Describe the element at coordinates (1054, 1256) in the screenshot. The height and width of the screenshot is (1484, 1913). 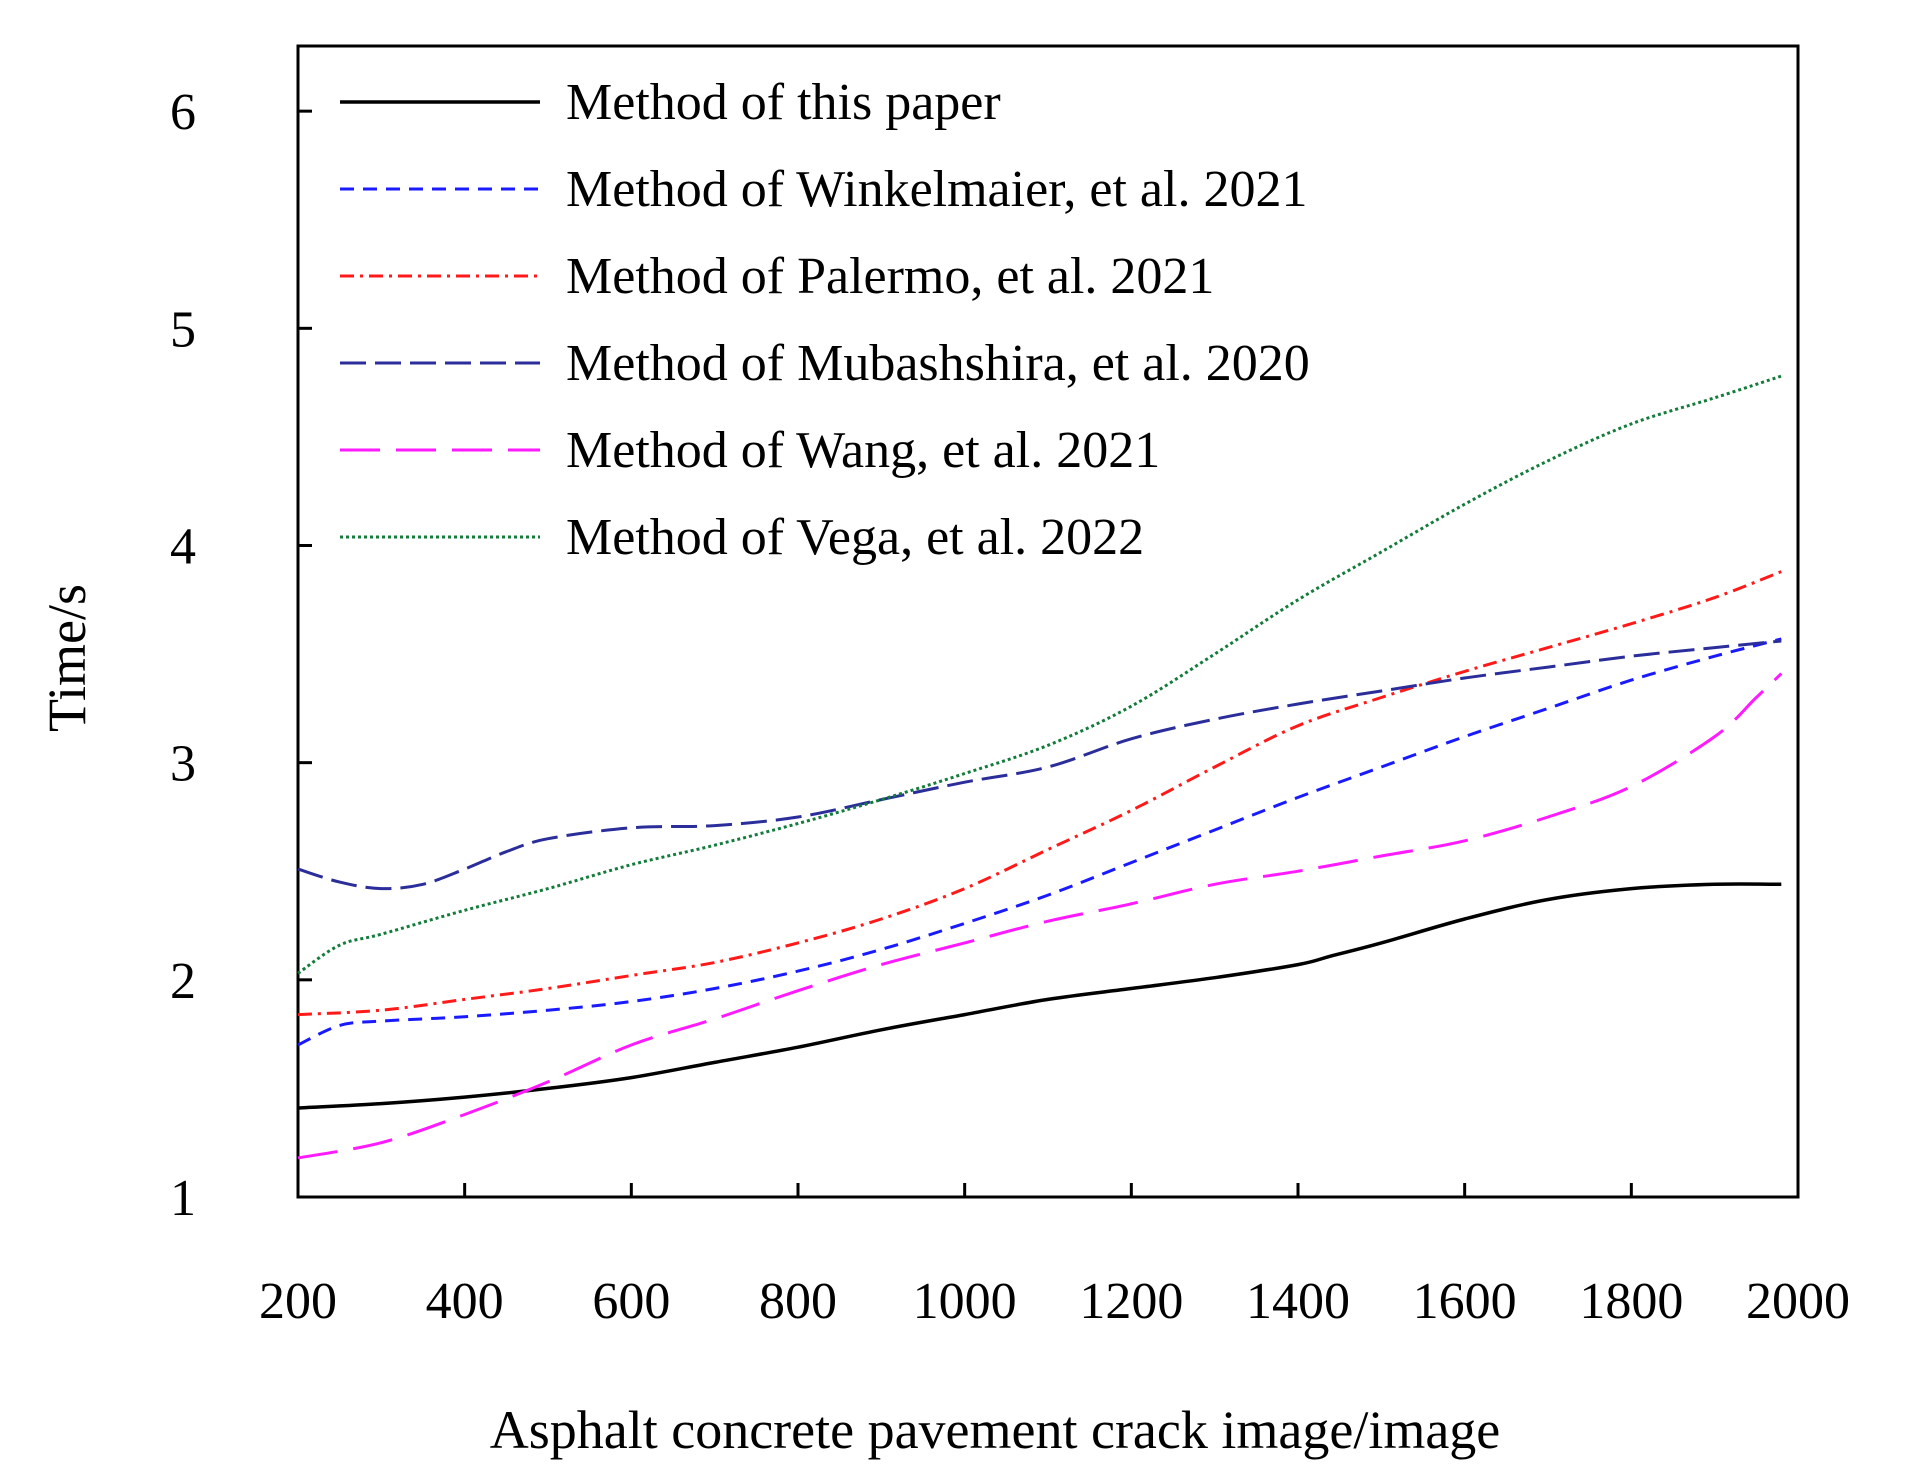
I see `x-axis-ticks: 200 400 600 800 1000 1200 1400 1600 1800 2000` at that location.